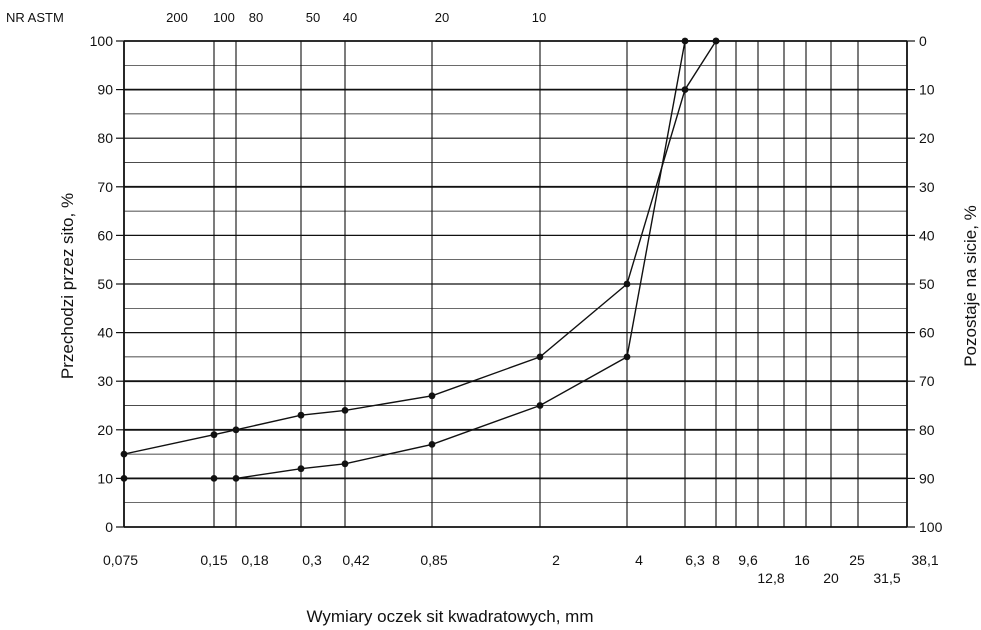  I want to click on x-tick-label: 12,8, so click(770, 578).